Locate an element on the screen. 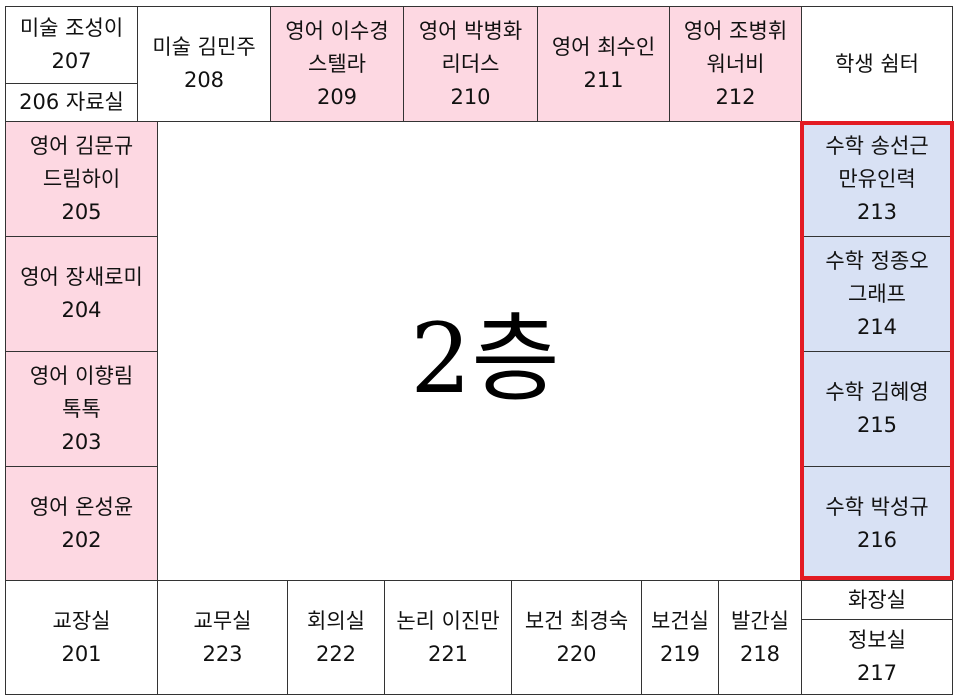 The image size is (958, 699). room-210-number: 210 is located at coordinates (470, 96).